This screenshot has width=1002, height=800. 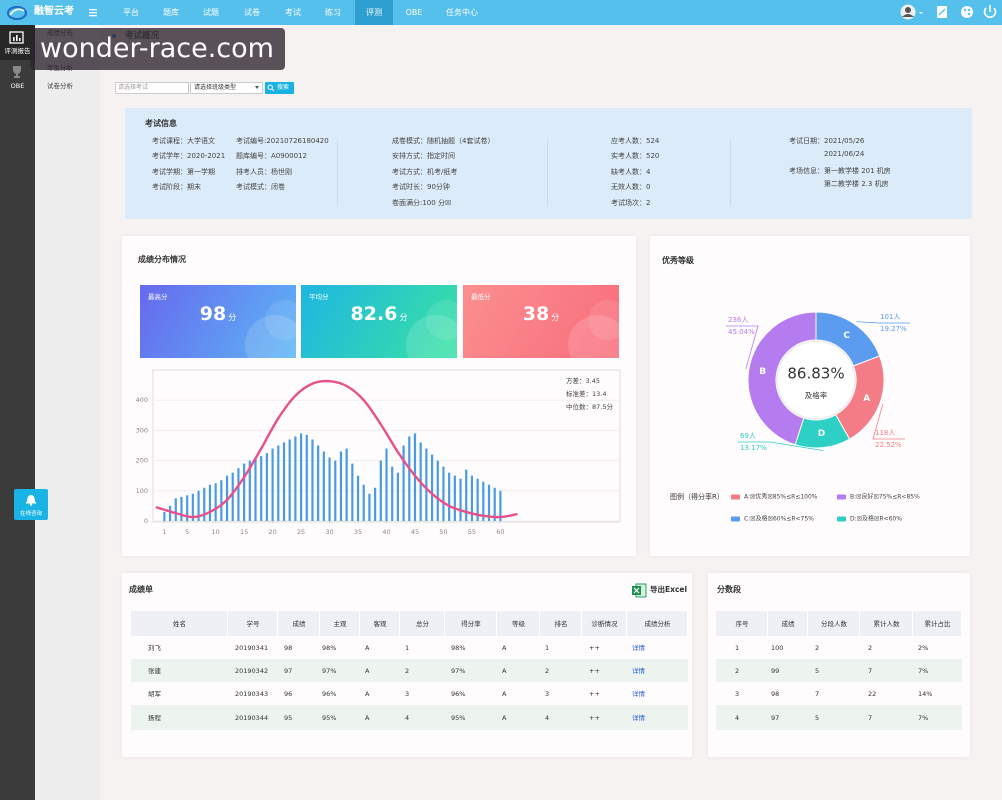 I want to click on table-header: 排名, so click(x=561, y=623).